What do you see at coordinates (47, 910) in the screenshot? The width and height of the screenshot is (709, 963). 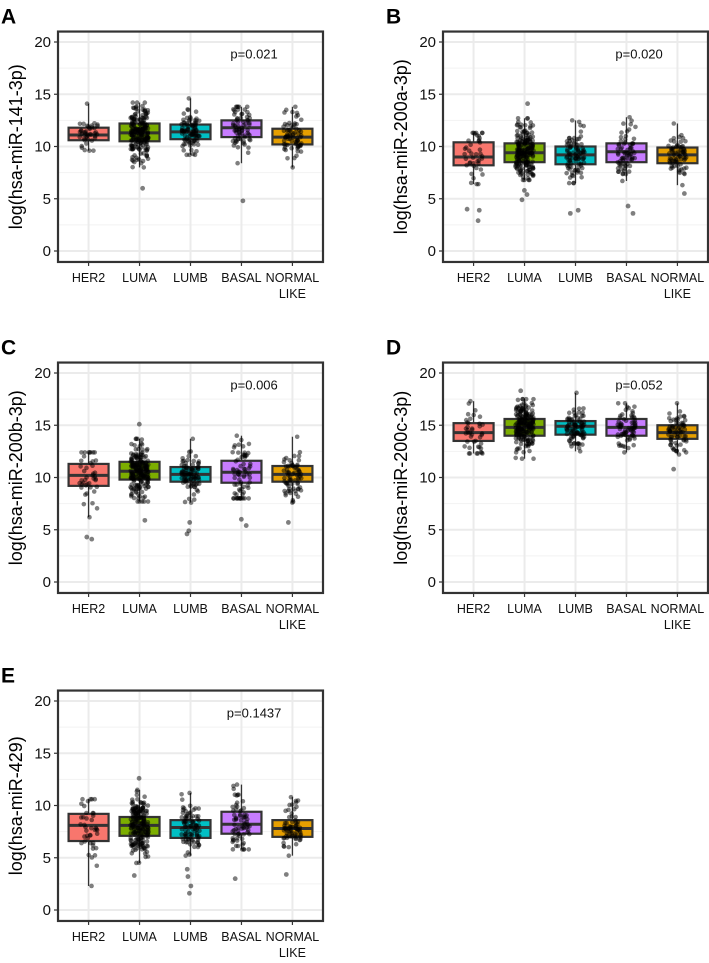 I see `y-tick-label: 0` at bounding box center [47, 910].